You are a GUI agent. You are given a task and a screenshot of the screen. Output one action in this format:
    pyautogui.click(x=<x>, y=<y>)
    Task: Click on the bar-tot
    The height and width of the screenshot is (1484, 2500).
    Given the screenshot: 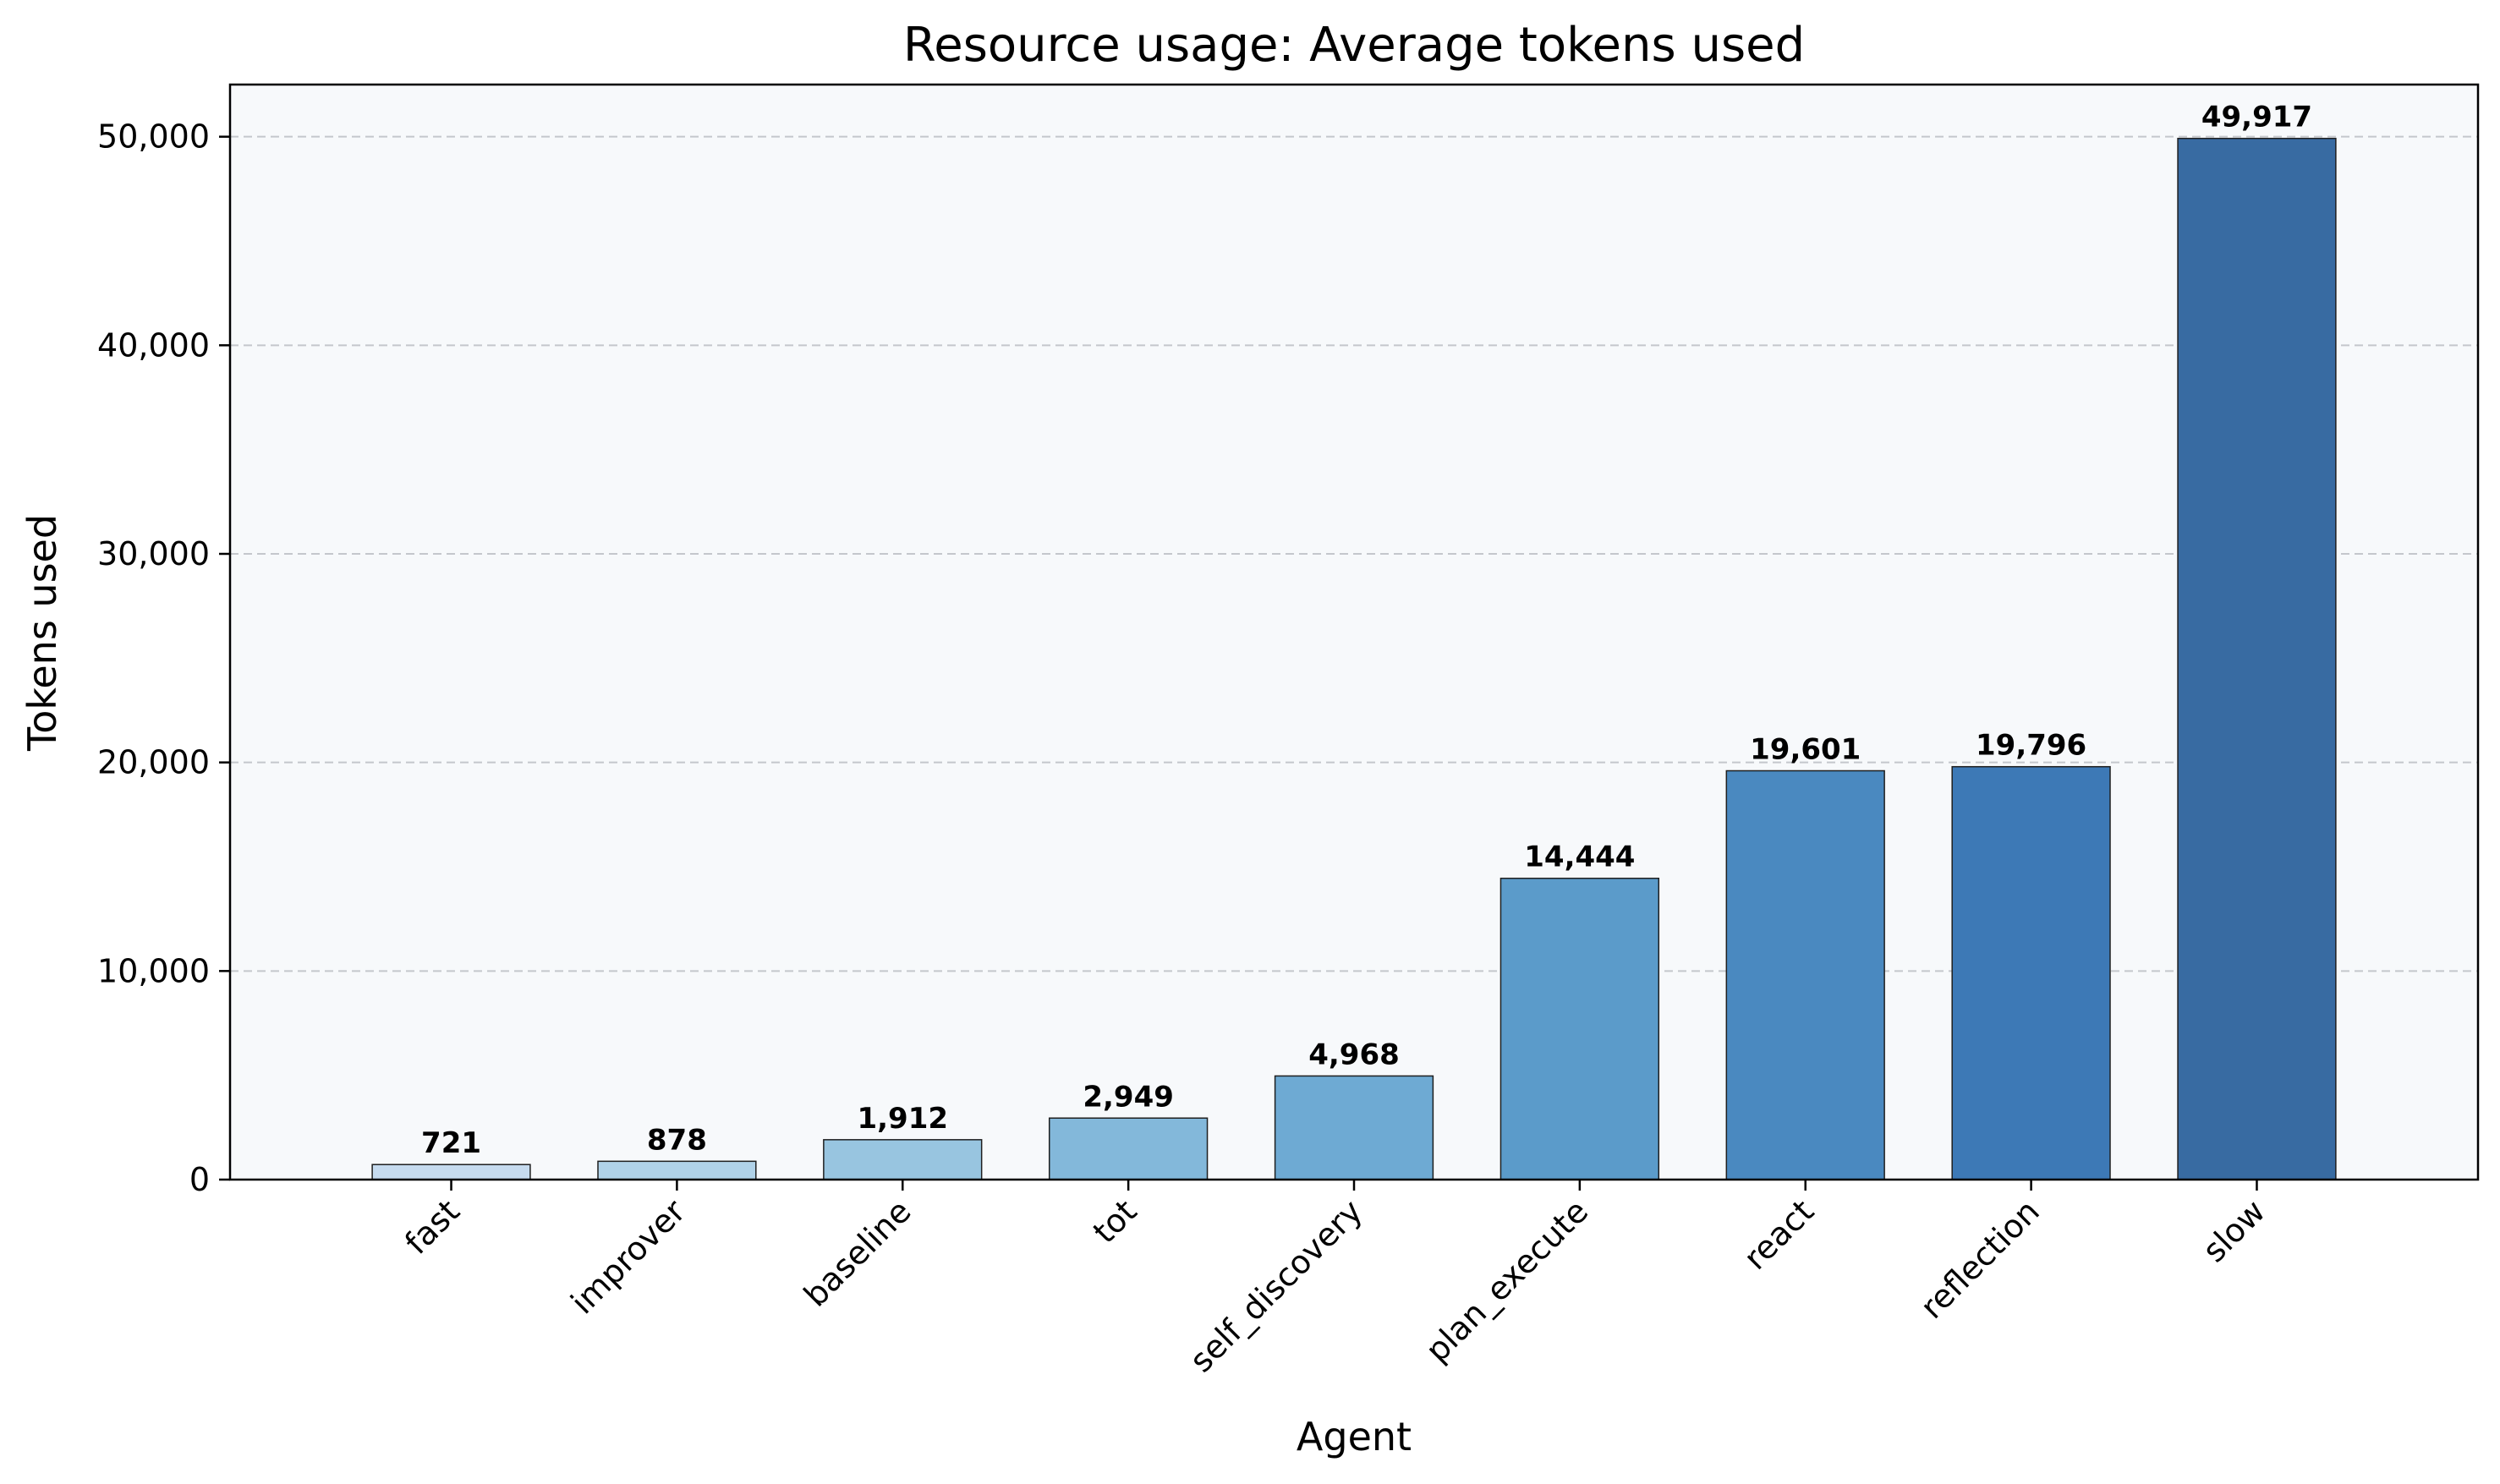 What is the action you would take?
    pyautogui.click(x=1128, y=1148)
    